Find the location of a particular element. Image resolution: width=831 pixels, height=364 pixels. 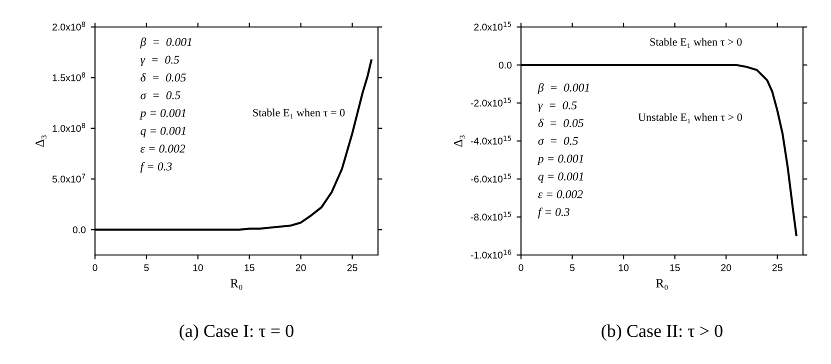

y-tick-label: 2.0x10$^{15}$ is located at coordinates (493, 26).